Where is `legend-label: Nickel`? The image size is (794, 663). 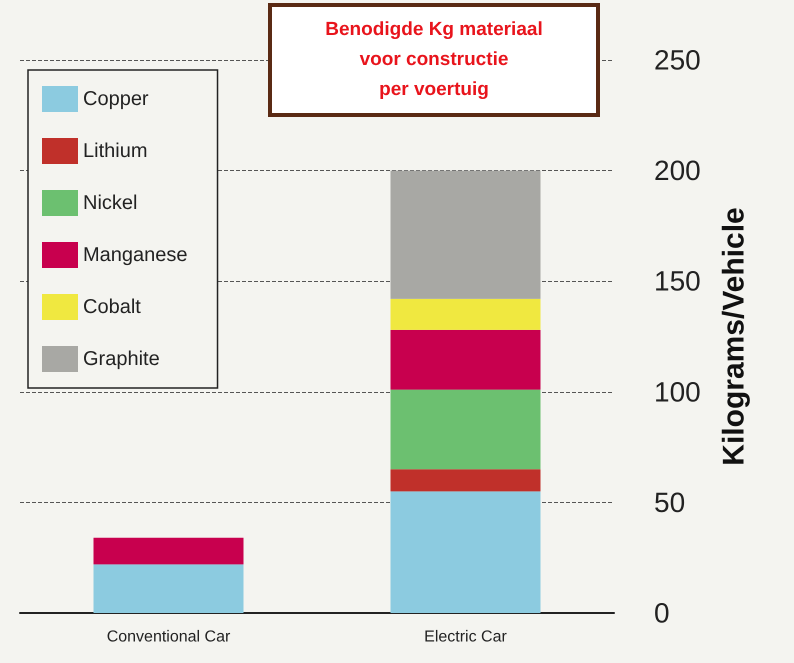 legend-label: Nickel is located at coordinates (110, 203).